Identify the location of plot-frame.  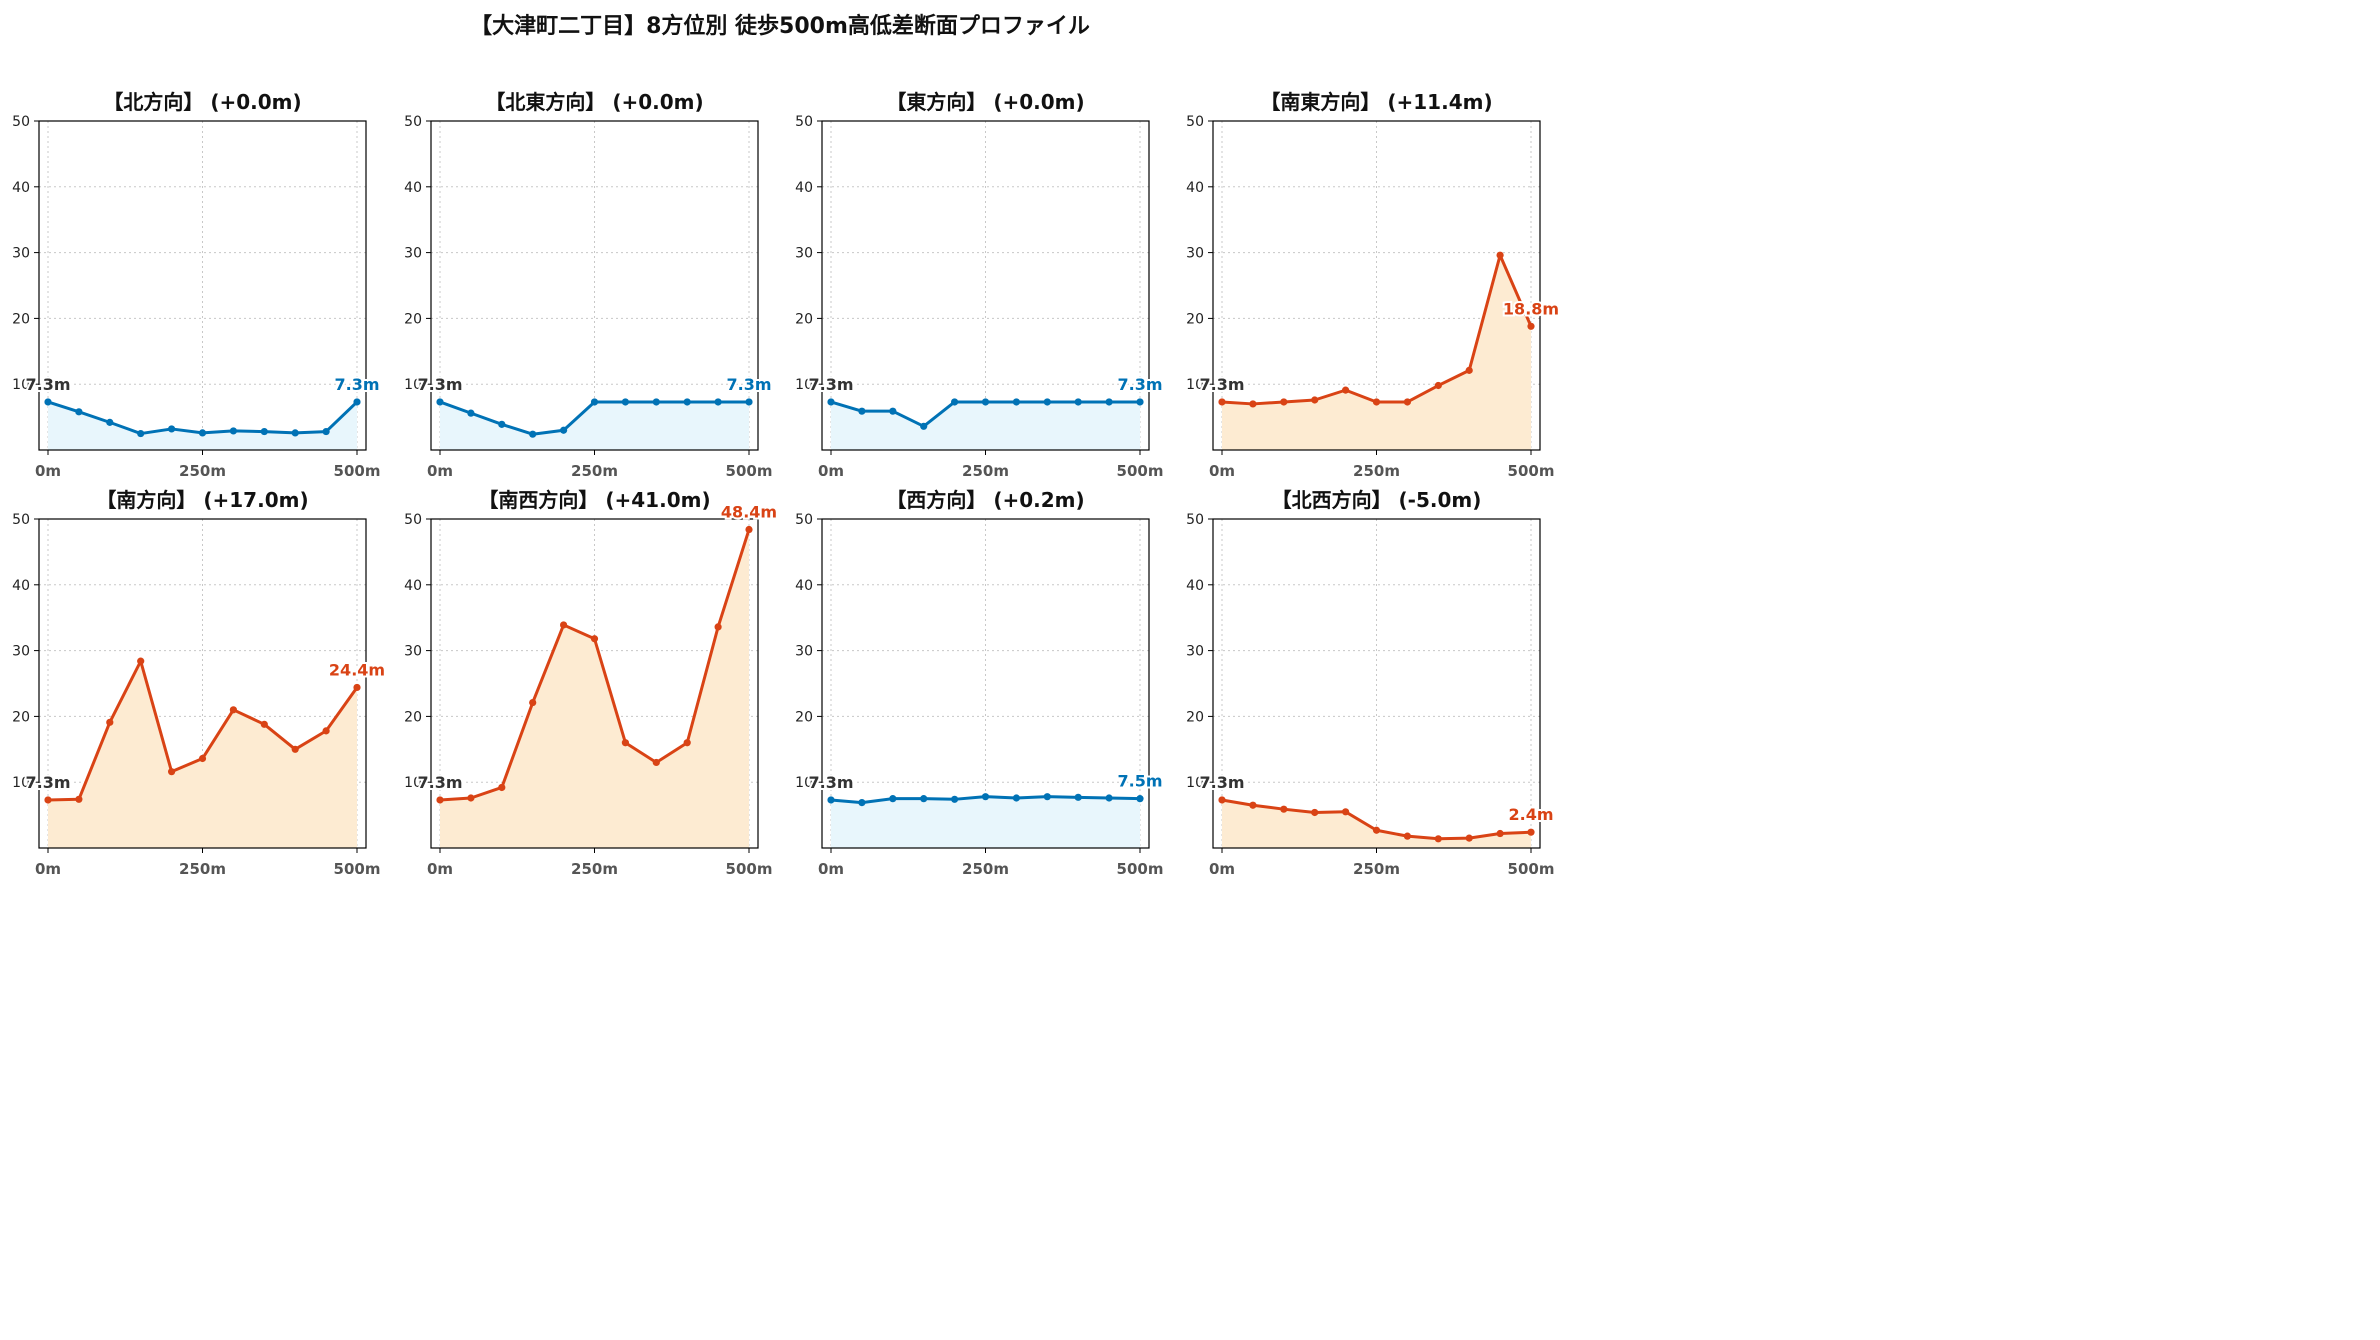
(202, 285).